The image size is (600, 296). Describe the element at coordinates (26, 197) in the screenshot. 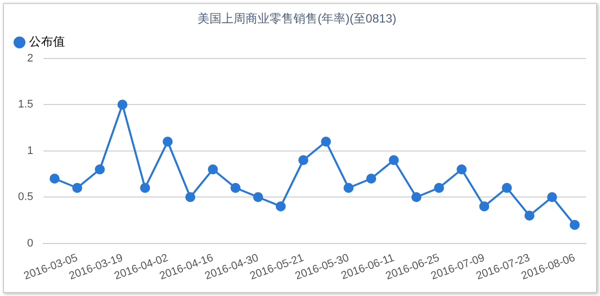

I see `y-tick-label: 0.5` at that location.